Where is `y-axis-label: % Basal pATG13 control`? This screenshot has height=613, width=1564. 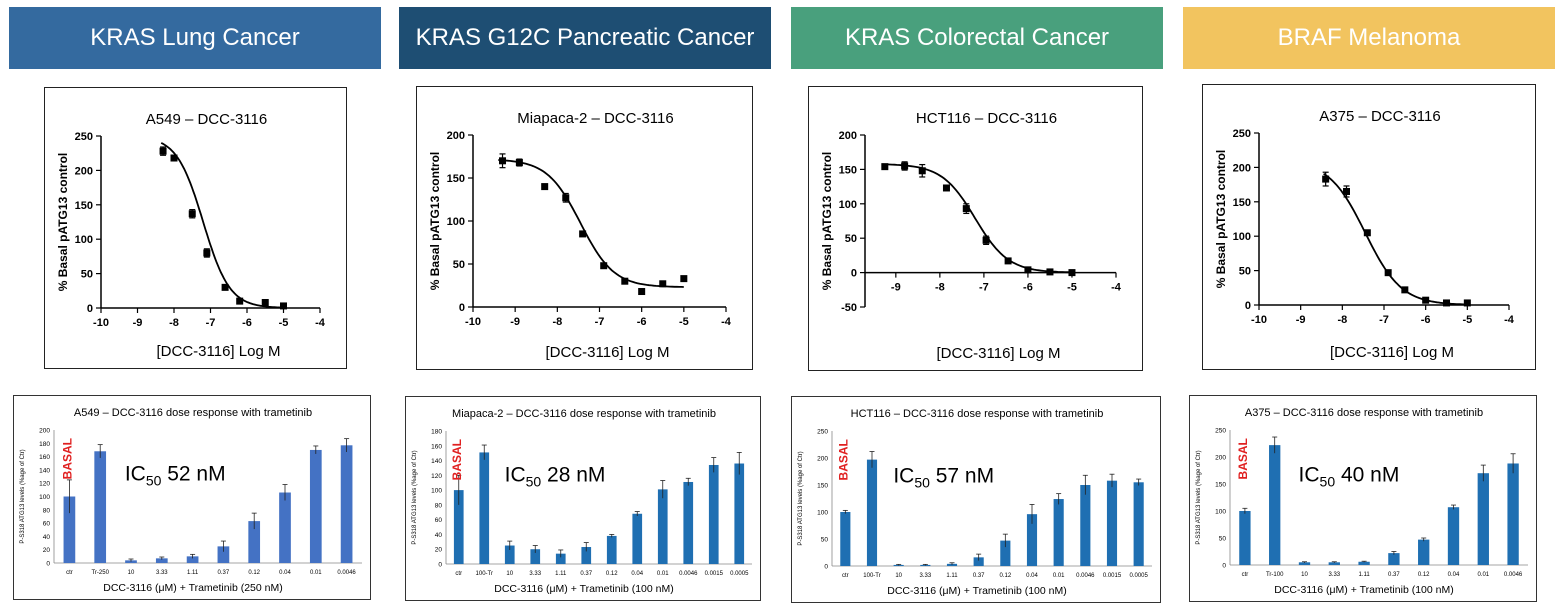
y-axis-label: % Basal pATG13 control is located at coordinates (63, 222).